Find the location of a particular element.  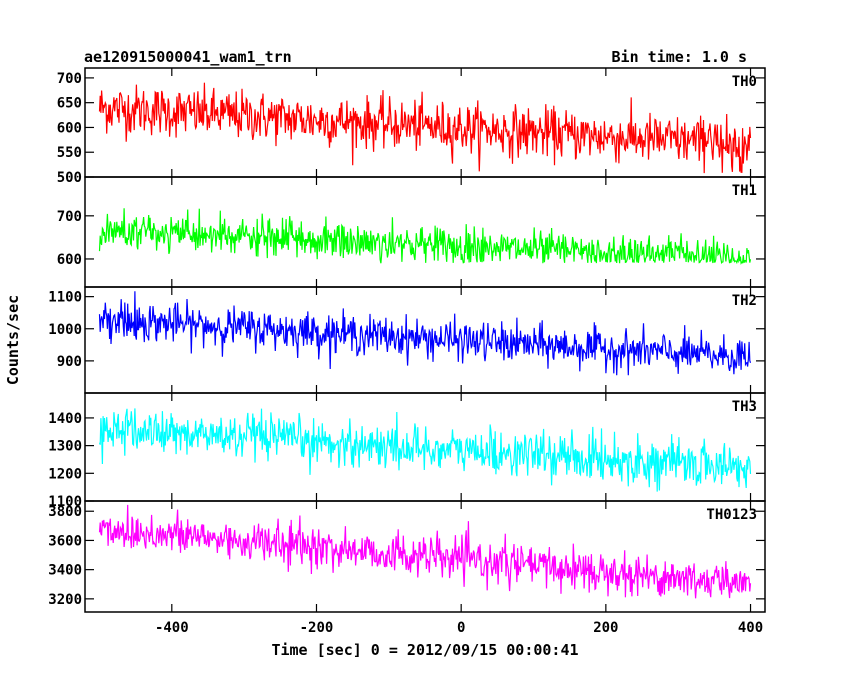

y-axis-label: Counts/sec is located at coordinates (13, 340).